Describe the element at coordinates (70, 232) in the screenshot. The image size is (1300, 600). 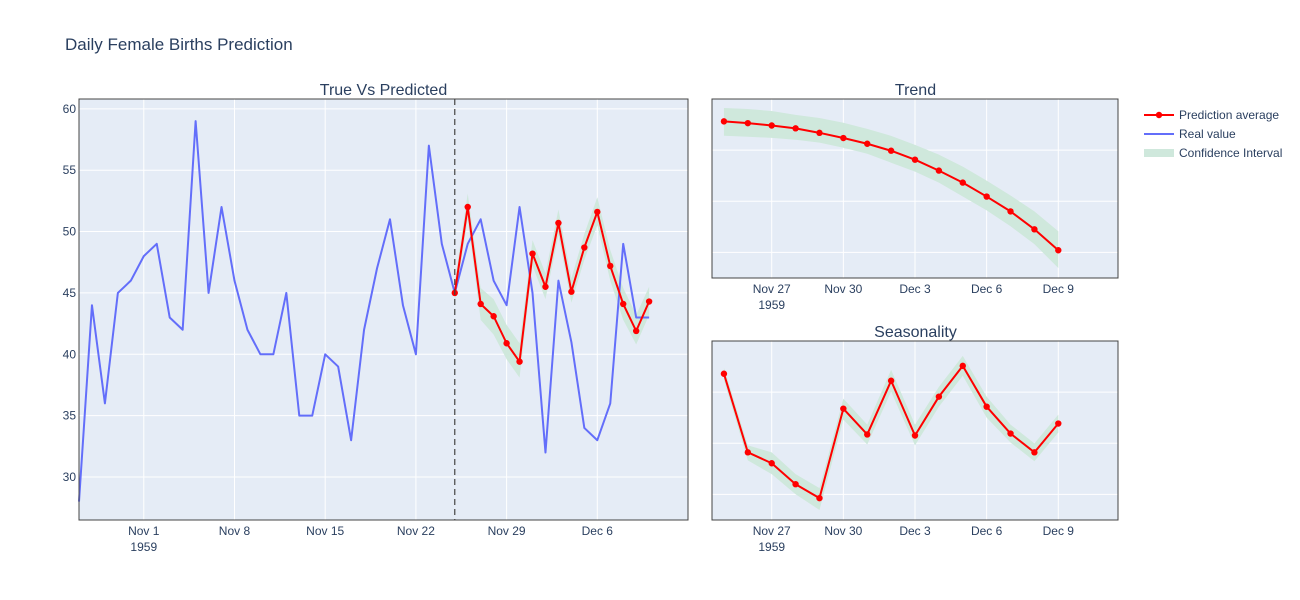
I see `y-tick-label: 50` at that location.